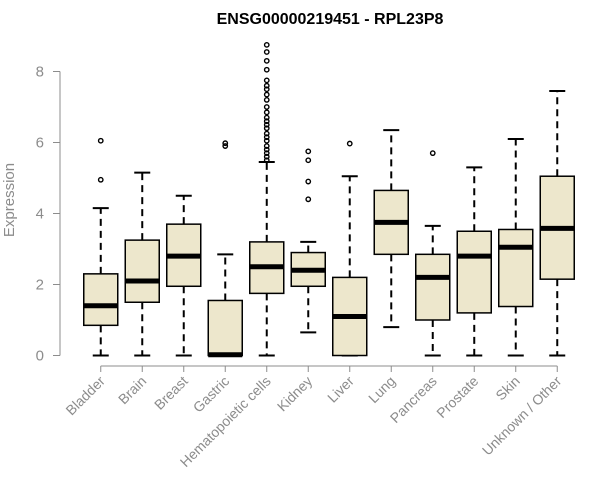  I want to click on x-tick-label: Breast, so click(171, 393).